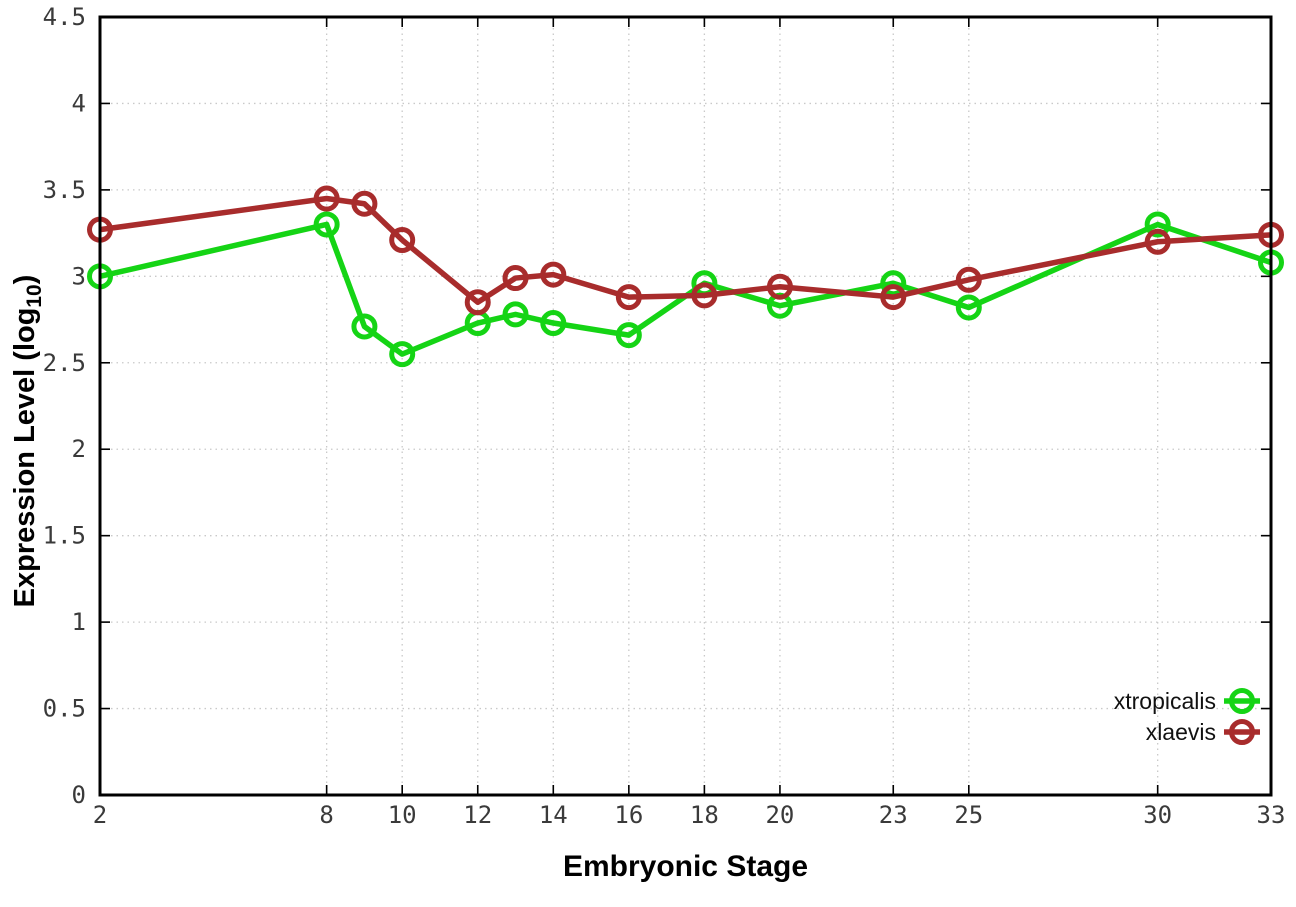 The height and width of the screenshot is (907, 1296). I want to click on y-tick-label: 0, so click(79, 795).